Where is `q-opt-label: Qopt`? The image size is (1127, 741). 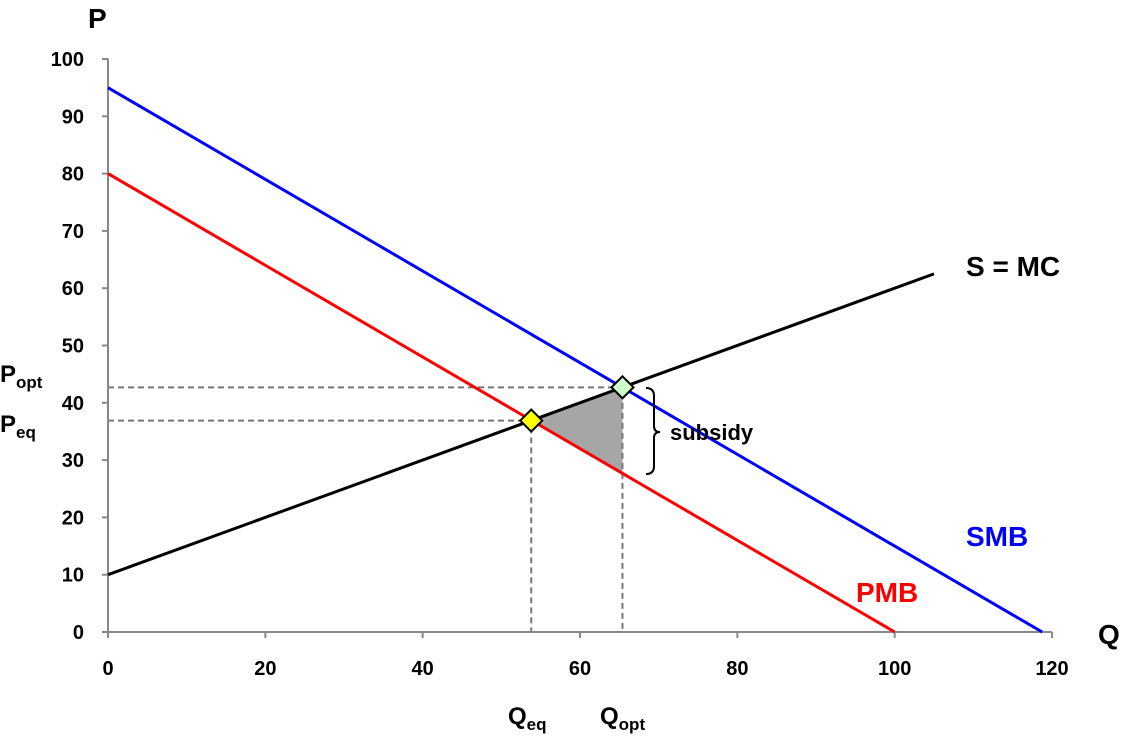
q-opt-label: Qopt is located at coordinates (622, 718).